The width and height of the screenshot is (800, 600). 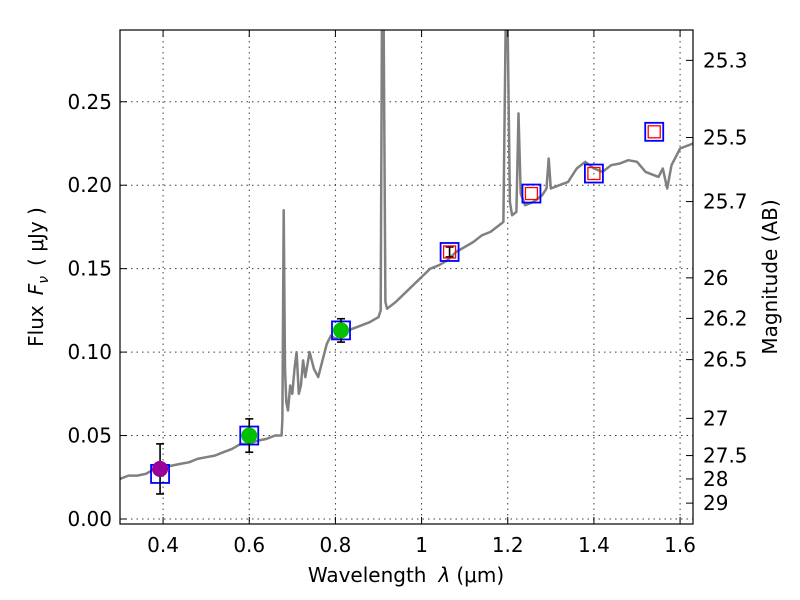 I want to click on obs-point-z-band, so click(x=341, y=330).